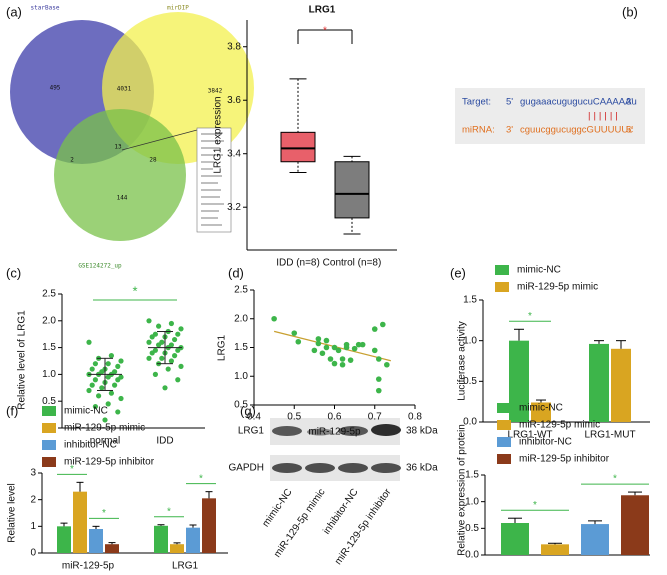 This screenshot has height=575, width=667. What do you see at coordinates (100, 266) in the screenshot?
I see `venn-set-label: GSE124272_up` at bounding box center [100, 266].